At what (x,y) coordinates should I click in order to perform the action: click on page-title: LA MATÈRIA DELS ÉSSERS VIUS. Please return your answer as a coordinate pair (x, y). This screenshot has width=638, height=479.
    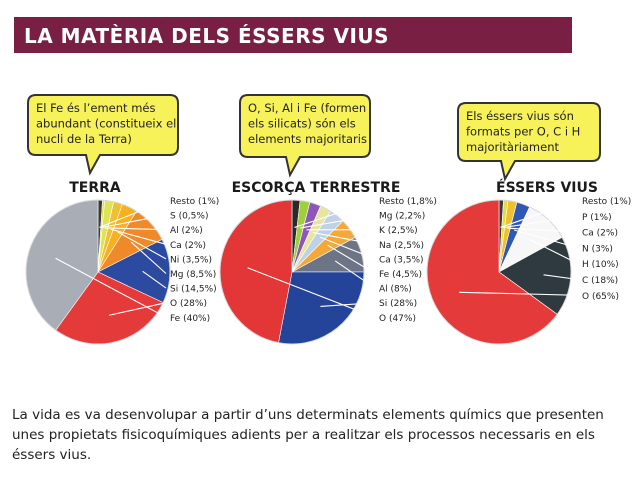
    Looking at the image, I should click on (207, 36).